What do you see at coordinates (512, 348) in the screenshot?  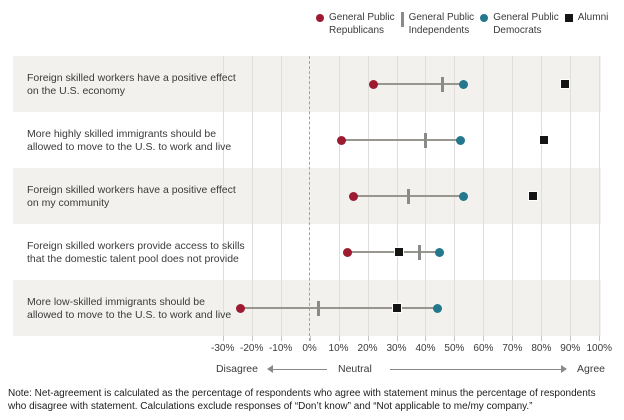 I see `axis-tick-label: 70%` at bounding box center [512, 348].